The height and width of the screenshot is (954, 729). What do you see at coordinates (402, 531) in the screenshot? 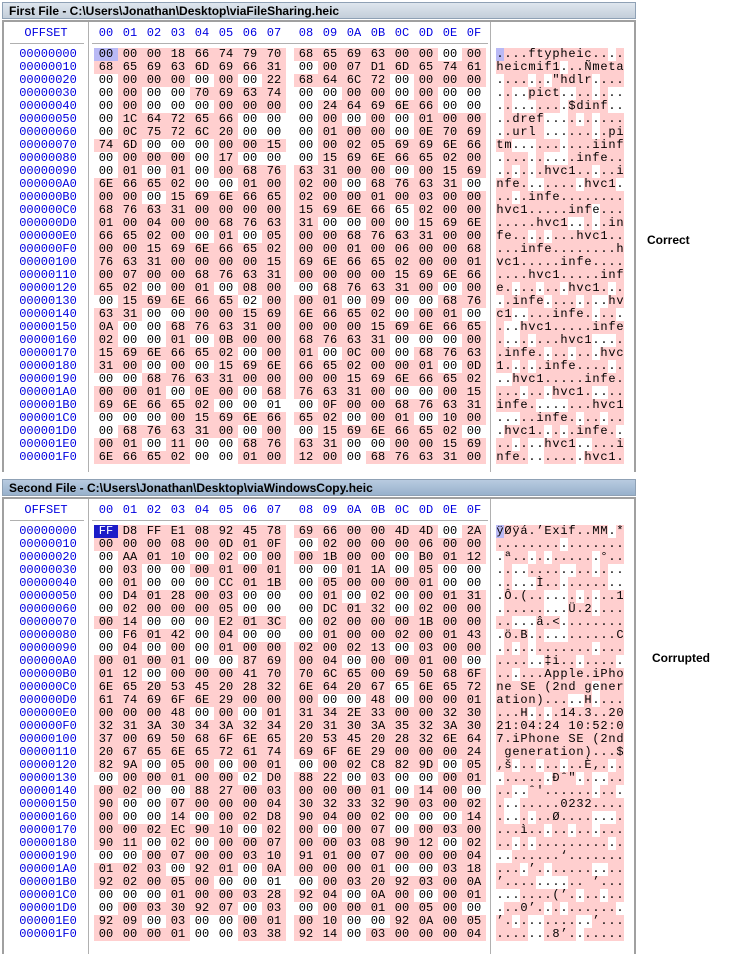
I see `hex-byte: 4D` at bounding box center [402, 531].